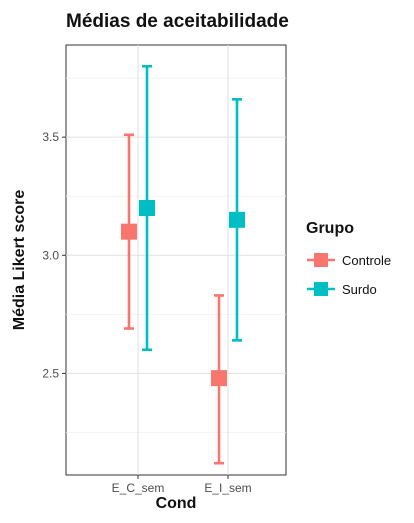 This screenshot has height=523, width=414. What do you see at coordinates (50, 137) in the screenshot?
I see `y-tick-label: 3.5` at bounding box center [50, 137].